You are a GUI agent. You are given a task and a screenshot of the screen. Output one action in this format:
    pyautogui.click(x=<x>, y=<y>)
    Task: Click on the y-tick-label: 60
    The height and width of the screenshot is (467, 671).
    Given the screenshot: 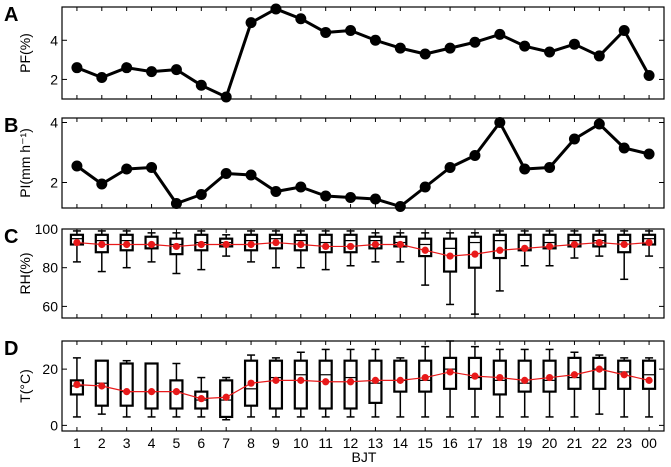 What is the action you would take?
    pyautogui.click(x=50, y=306)
    